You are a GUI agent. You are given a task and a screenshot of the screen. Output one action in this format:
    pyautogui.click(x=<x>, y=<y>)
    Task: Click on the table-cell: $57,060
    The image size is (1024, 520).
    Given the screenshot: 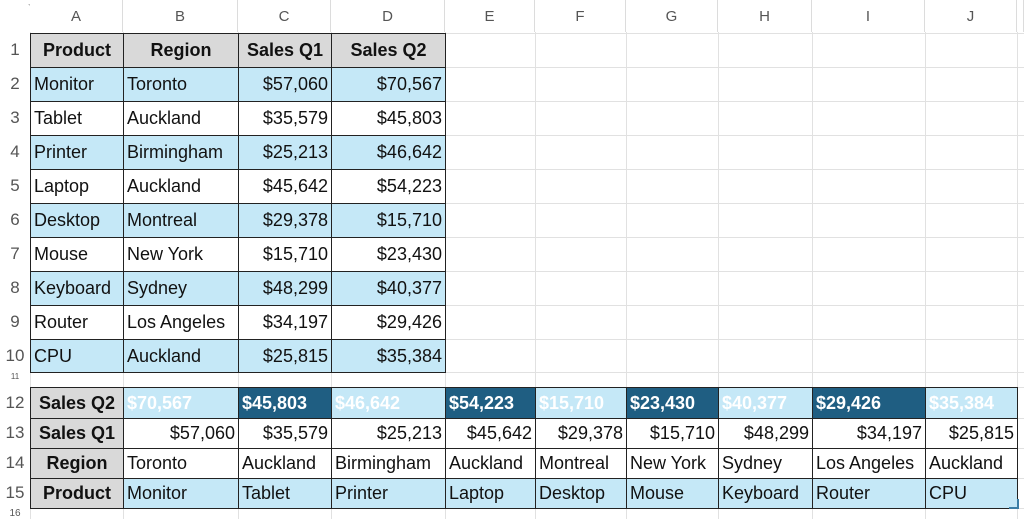 What is the action you would take?
    pyautogui.click(x=181, y=433)
    